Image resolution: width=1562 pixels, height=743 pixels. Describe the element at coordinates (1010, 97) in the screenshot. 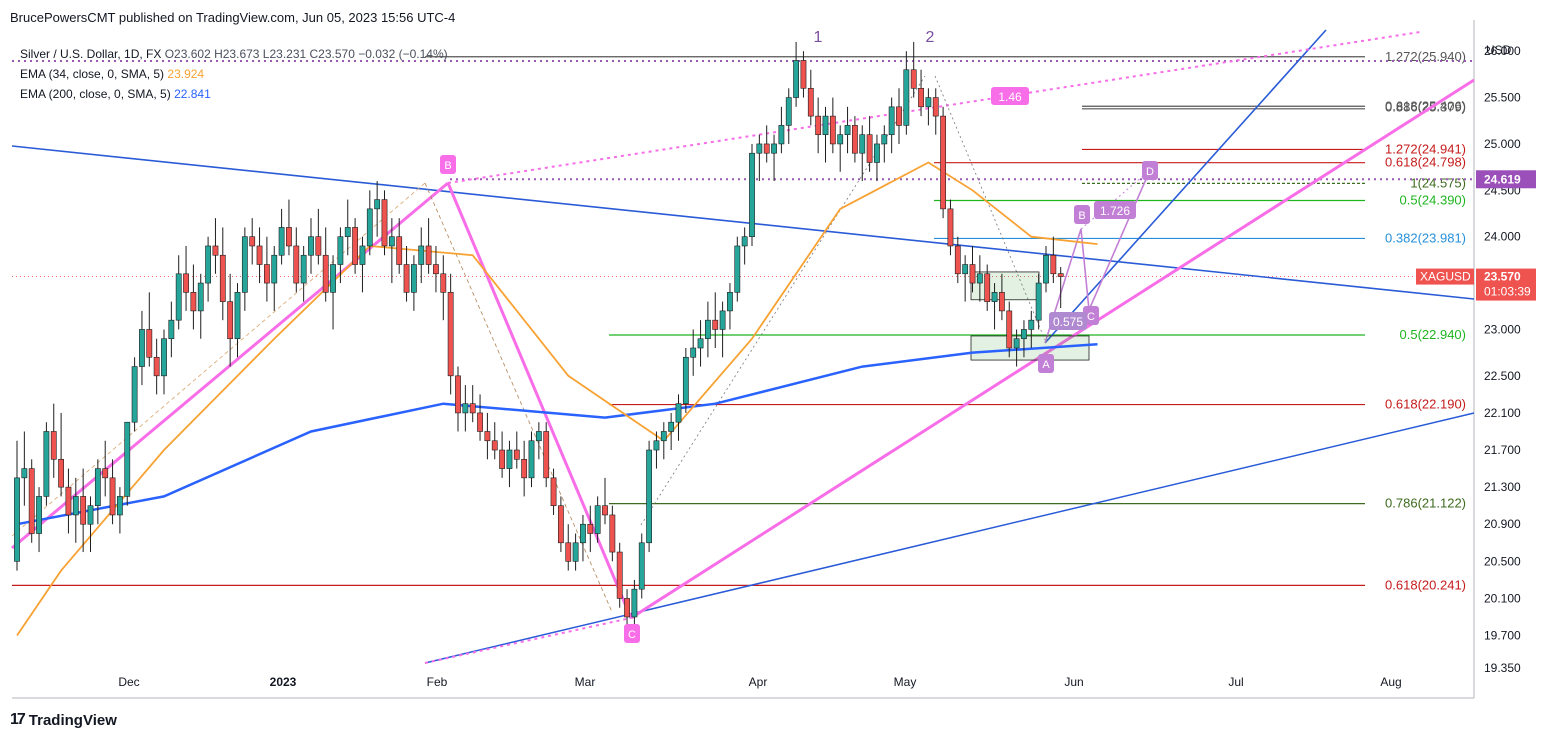

I see `ratio-label: 1.46` at that location.